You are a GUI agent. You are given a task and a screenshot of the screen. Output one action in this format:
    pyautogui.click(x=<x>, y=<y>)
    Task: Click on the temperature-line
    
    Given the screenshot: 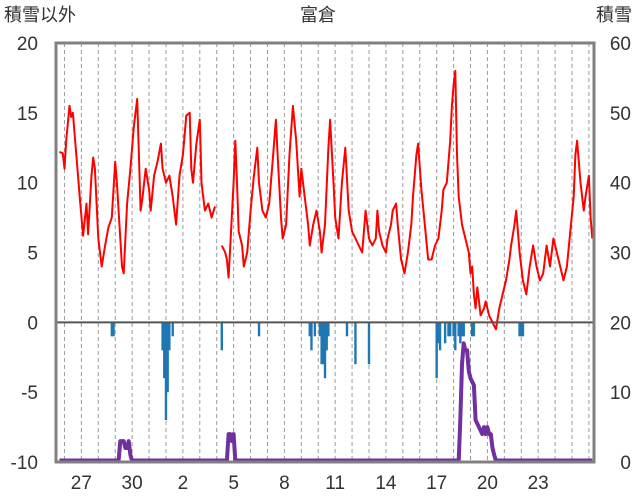 What is the action you would take?
    pyautogui.click(x=137, y=186)
    